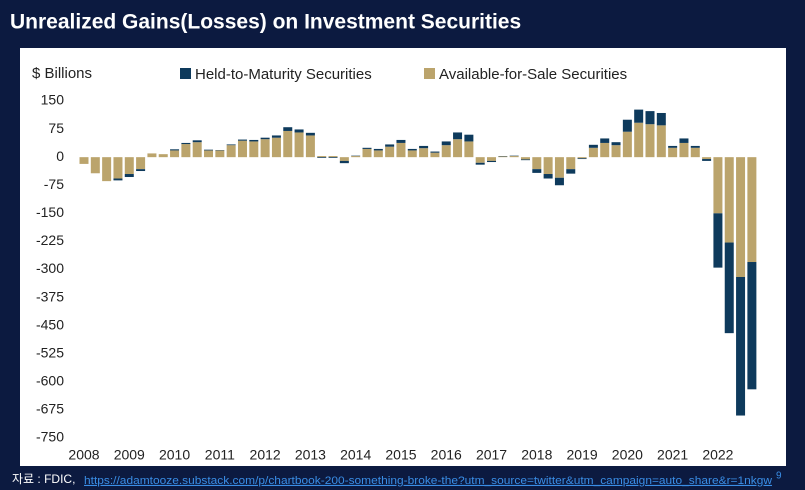 This screenshot has width=805, height=490. I want to click on x-tick-label: 2012, so click(265, 455).